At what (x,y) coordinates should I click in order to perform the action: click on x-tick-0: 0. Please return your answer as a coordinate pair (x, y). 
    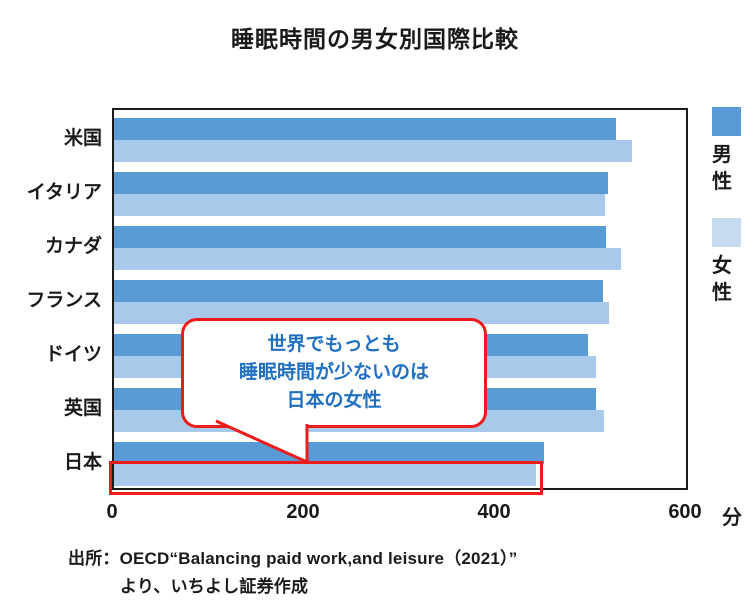
    Looking at the image, I should click on (112, 512).